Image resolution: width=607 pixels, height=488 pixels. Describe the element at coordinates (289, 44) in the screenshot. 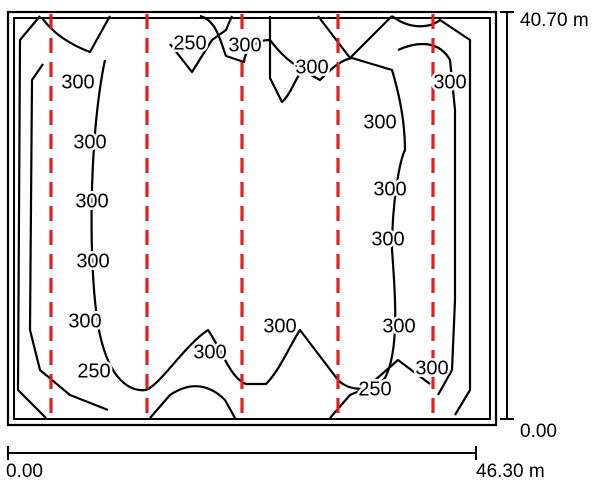

I see `contour-top-center` at that location.